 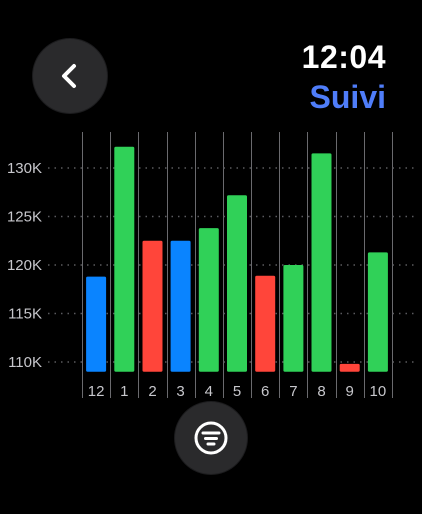 What do you see at coordinates (96, 391) in the screenshot?
I see `x-tick-label: 12` at bounding box center [96, 391].